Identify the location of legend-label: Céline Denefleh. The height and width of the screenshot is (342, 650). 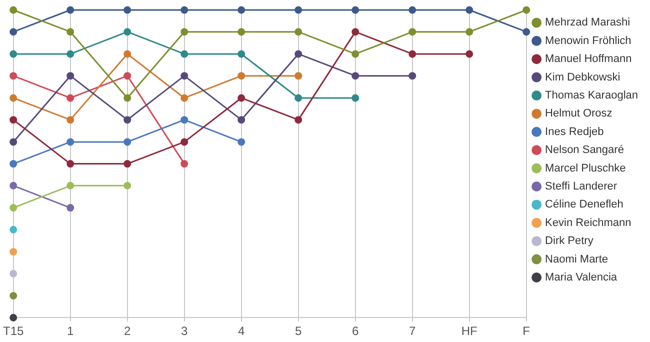
(584, 204).